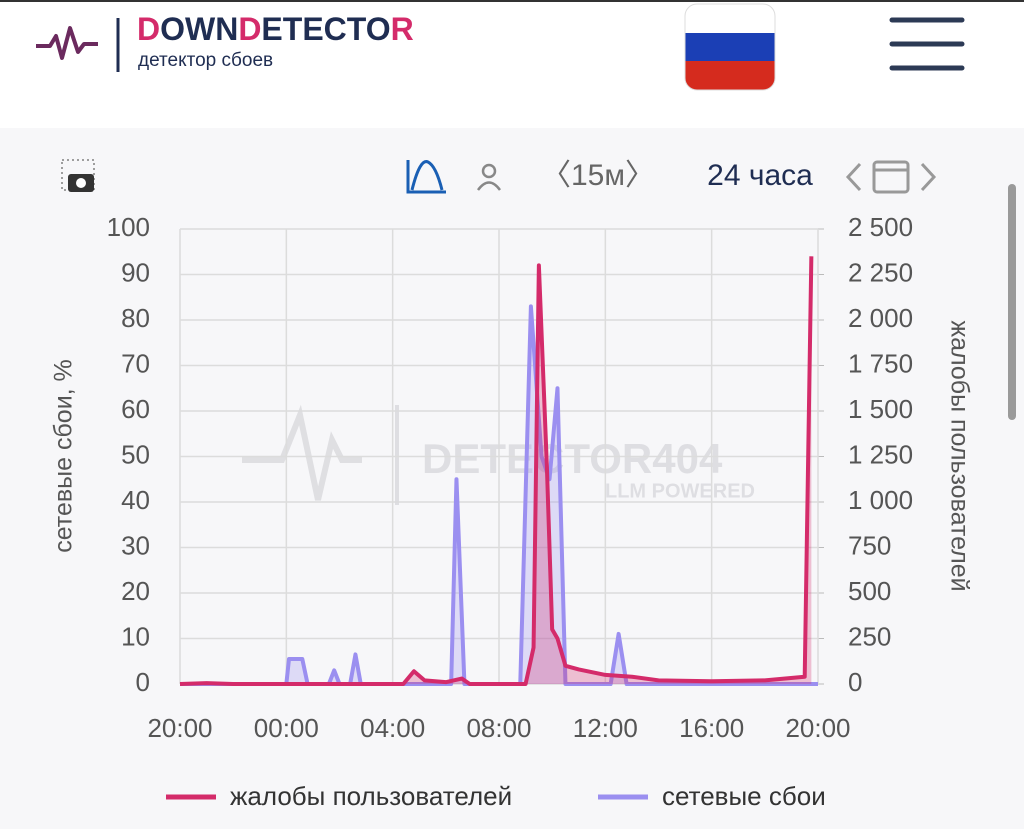 The height and width of the screenshot is (834, 1024). I want to click on user-mode-button, so click(489, 177).